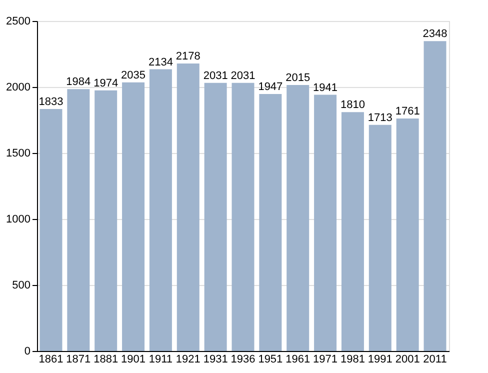 The width and height of the screenshot is (488, 373). What do you see at coordinates (298, 78) in the screenshot?
I see `data-label: 2015` at bounding box center [298, 78].